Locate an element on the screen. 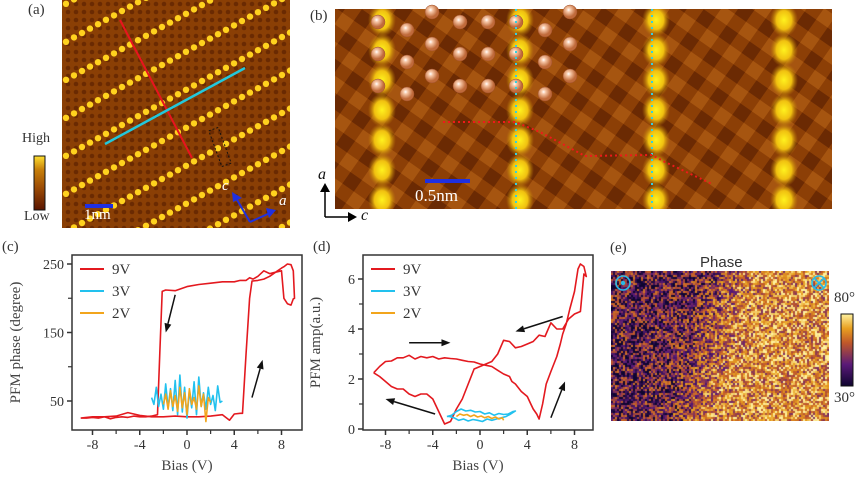  axis-arrows-a is located at coordinates (254, 207).